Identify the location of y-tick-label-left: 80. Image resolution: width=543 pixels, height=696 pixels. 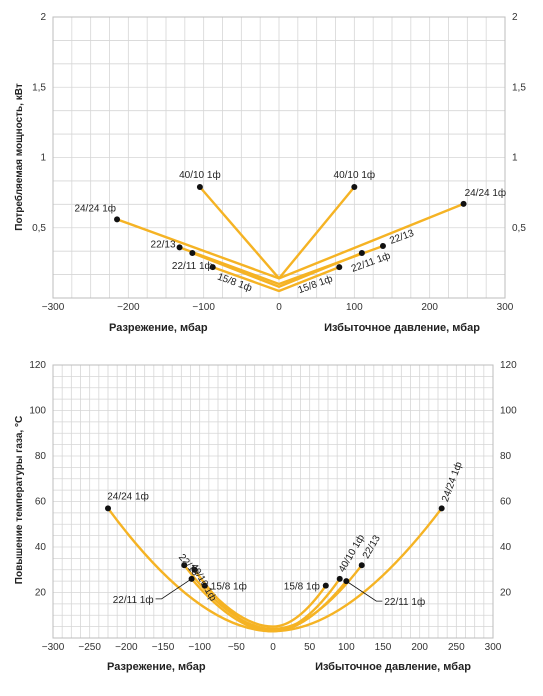
(41, 456).